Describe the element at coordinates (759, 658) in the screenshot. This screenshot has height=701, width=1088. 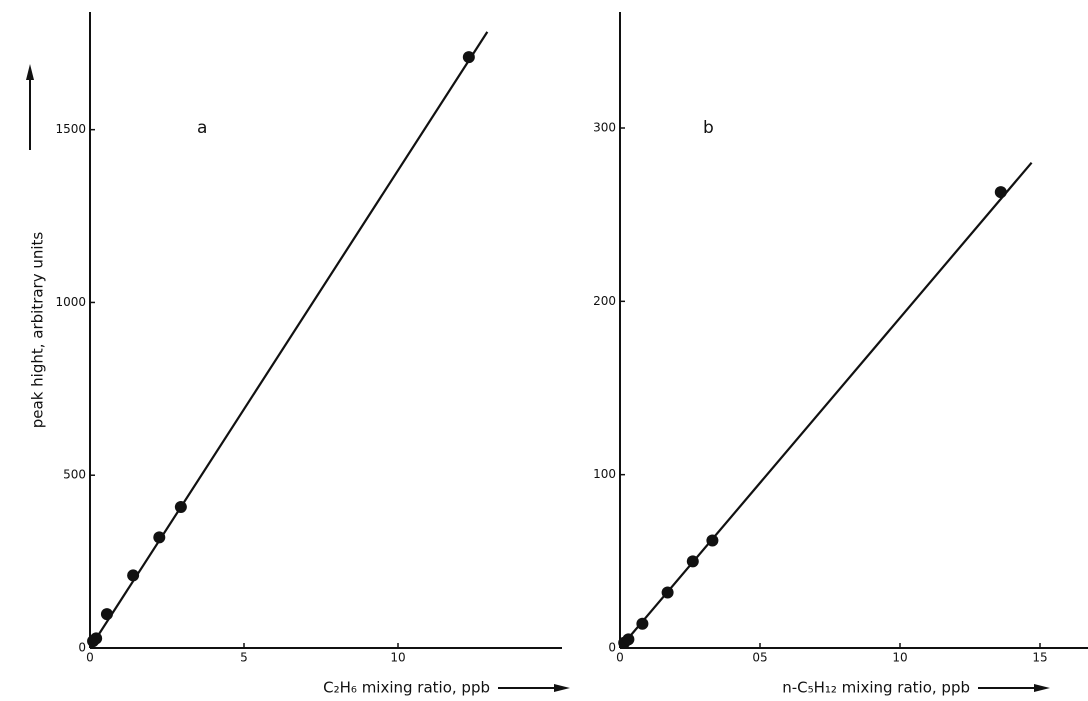
I see `x-tick-label: 05` at that location.